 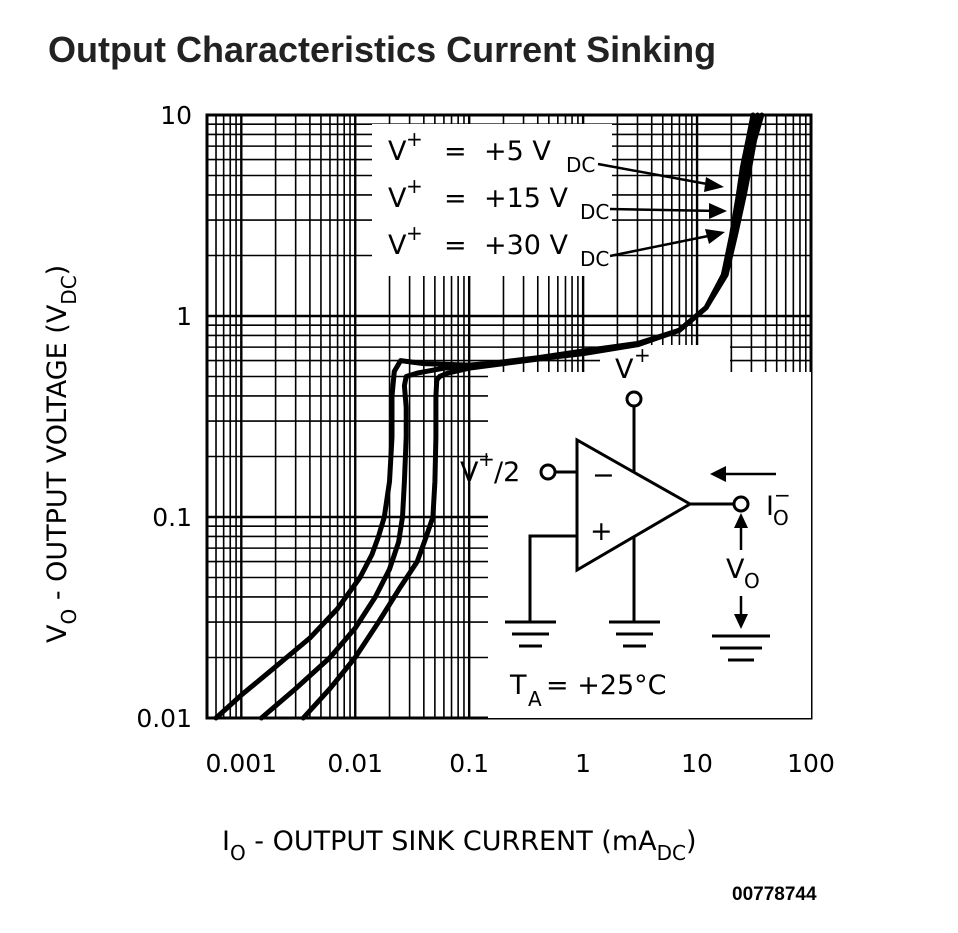 What do you see at coordinates (735, 569) in the screenshot?
I see `vout-label-pre: V` at bounding box center [735, 569].